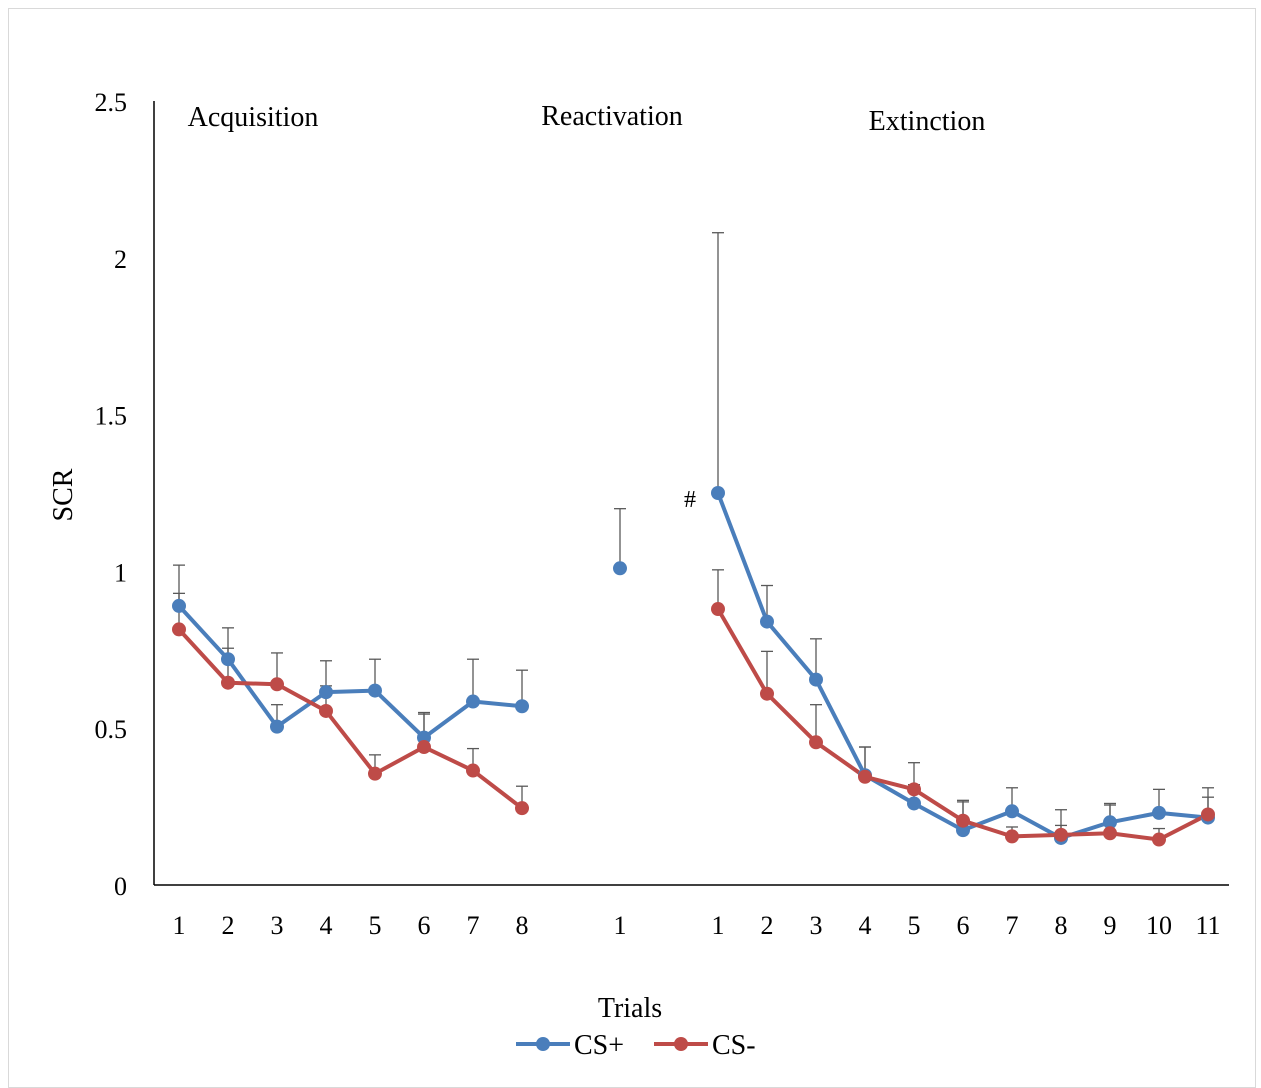 The height and width of the screenshot is (1088, 1261). What do you see at coordinates (1159, 925) in the screenshot?
I see `x-tick-label: 10` at bounding box center [1159, 925].